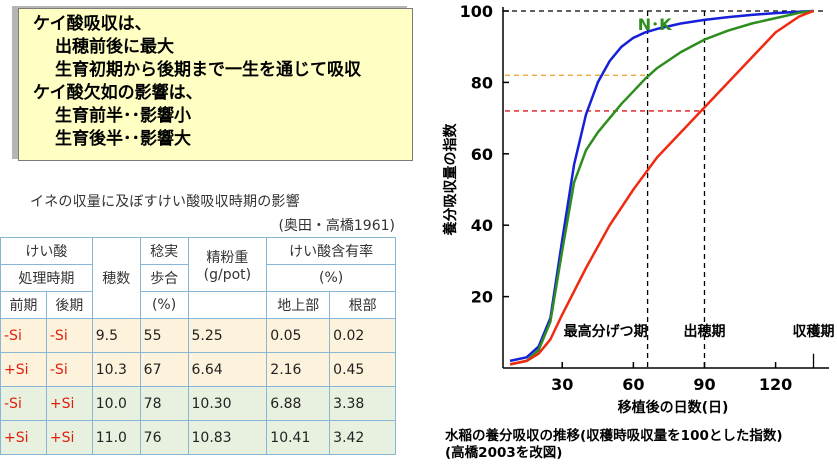 The height and width of the screenshot is (470, 837). I want to click on header-weight-blank, so click(227, 305).